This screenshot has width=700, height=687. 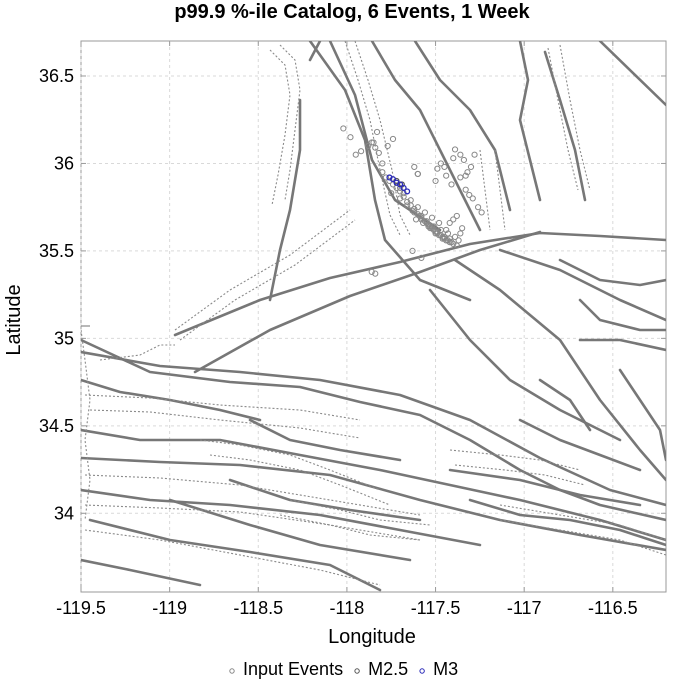 I want to click on x-tick-label: -118.5, so click(x=258, y=608).